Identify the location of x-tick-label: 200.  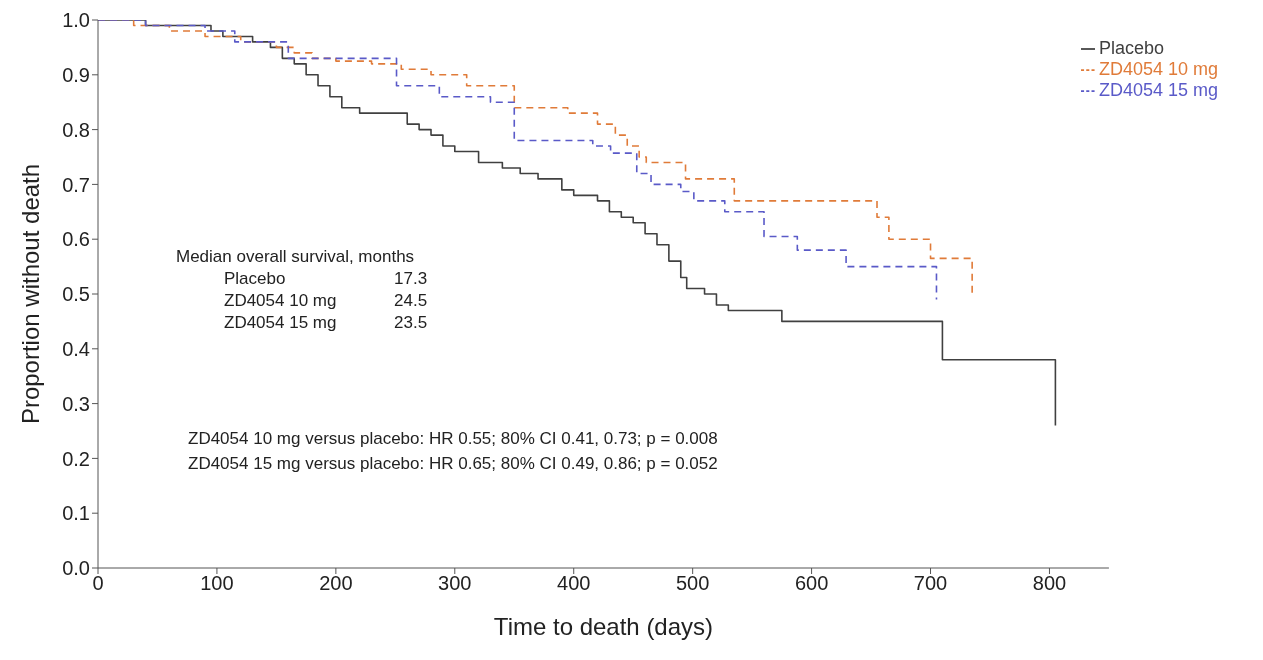
(336, 583).